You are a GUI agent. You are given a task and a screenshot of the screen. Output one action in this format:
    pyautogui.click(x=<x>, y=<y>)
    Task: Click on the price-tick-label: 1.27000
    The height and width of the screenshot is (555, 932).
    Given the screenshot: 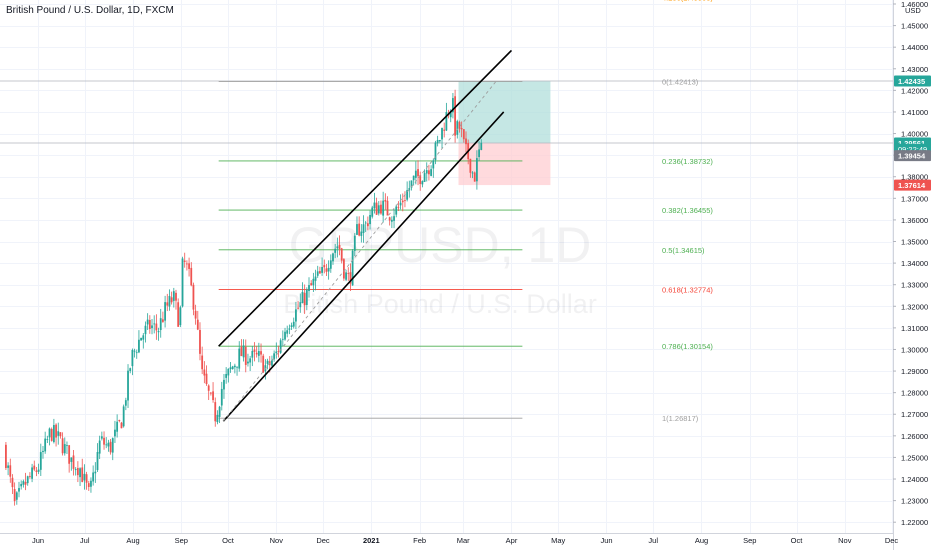 What is the action you would take?
    pyautogui.click(x=914, y=414)
    